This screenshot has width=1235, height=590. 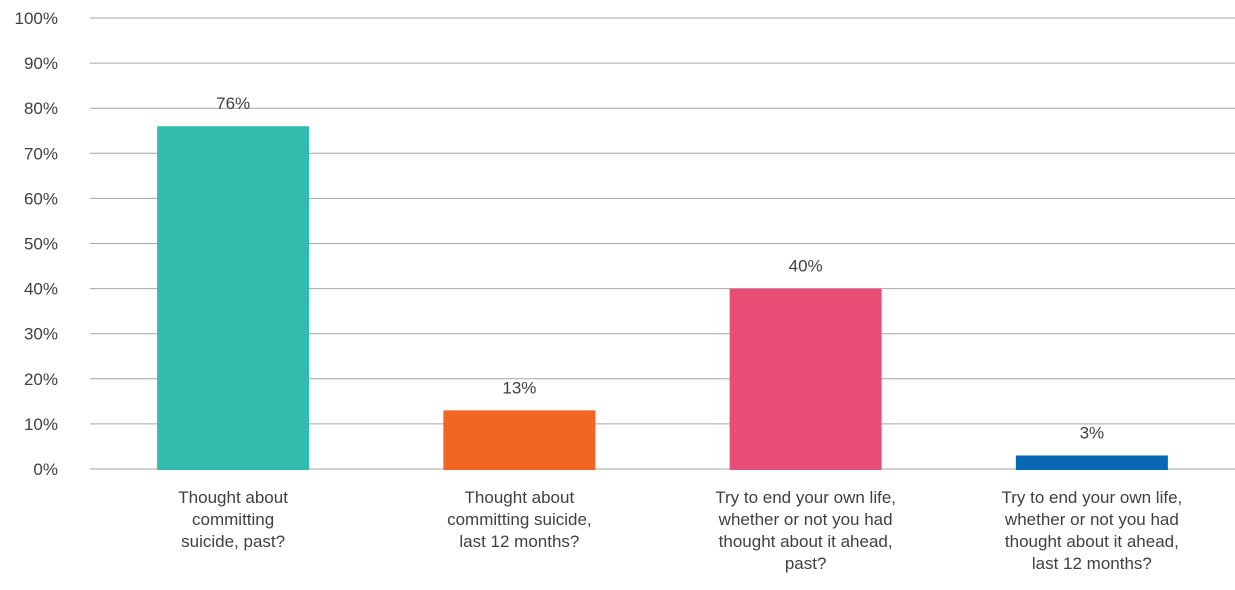 What do you see at coordinates (41, 334) in the screenshot?
I see `y-tick-label: 30%` at bounding box center [41, 334].